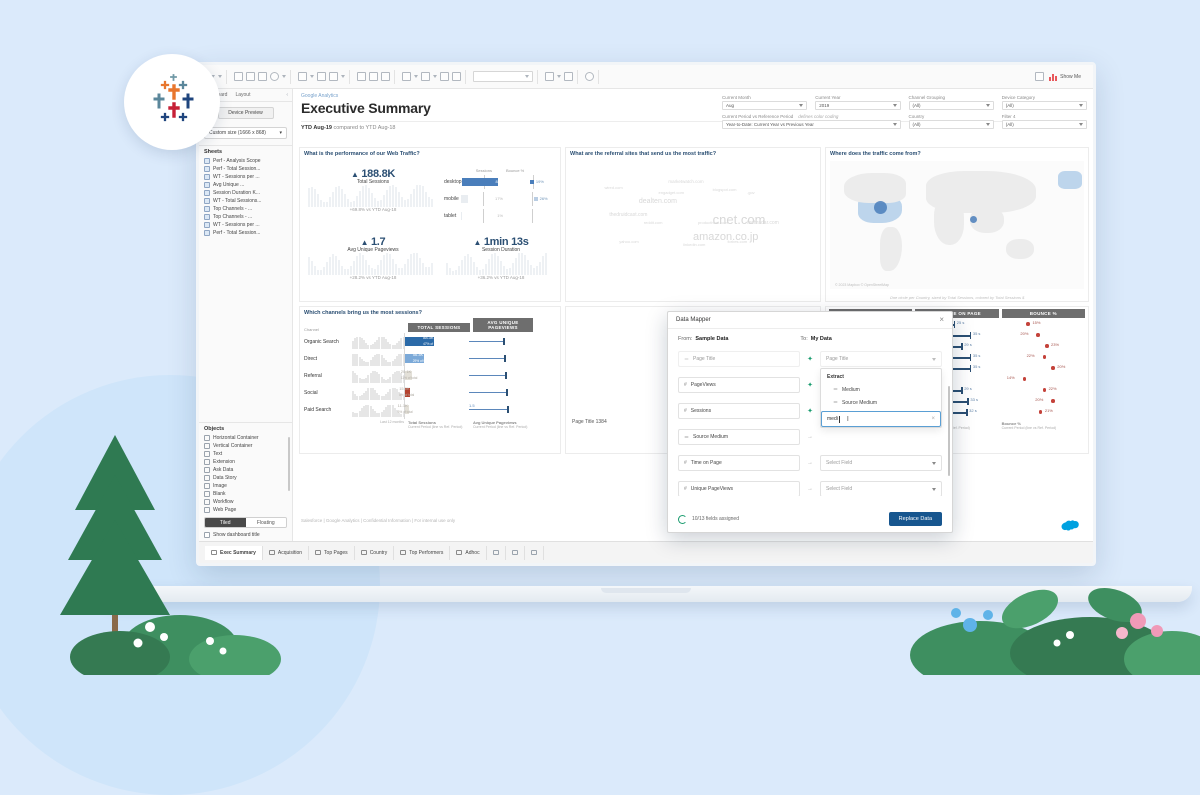 The image size is (1200, 795). What do you see at coordinates (559, 76) in the screenshot?
I see `fit-dropdown-icon` at bounding box center [559, 76].